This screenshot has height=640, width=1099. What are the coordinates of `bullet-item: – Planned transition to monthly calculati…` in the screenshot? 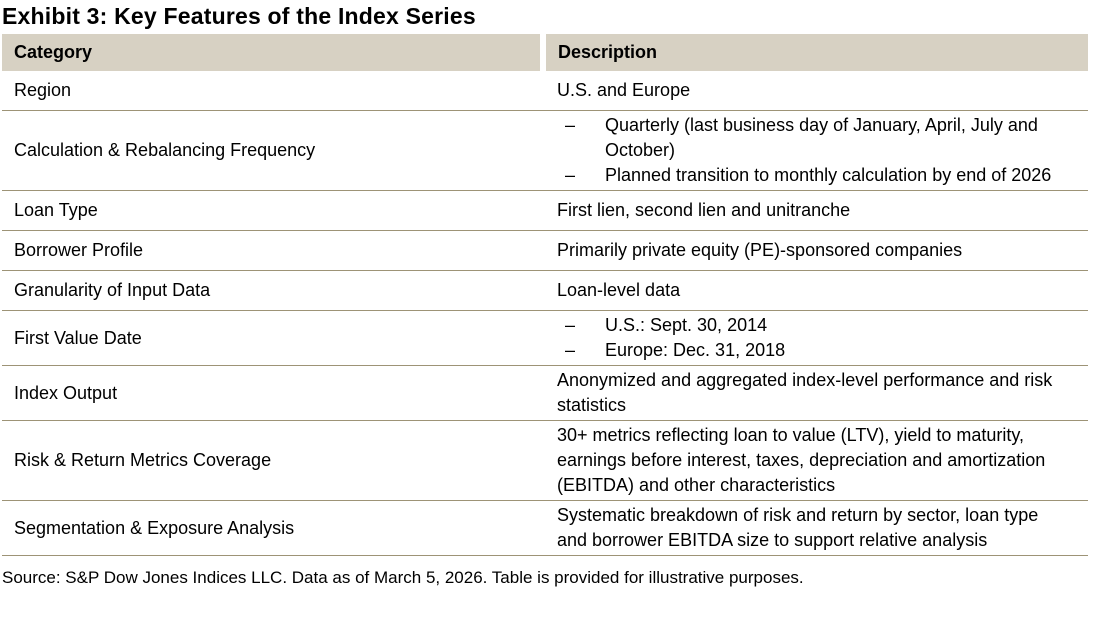 It's located at (806, 175).